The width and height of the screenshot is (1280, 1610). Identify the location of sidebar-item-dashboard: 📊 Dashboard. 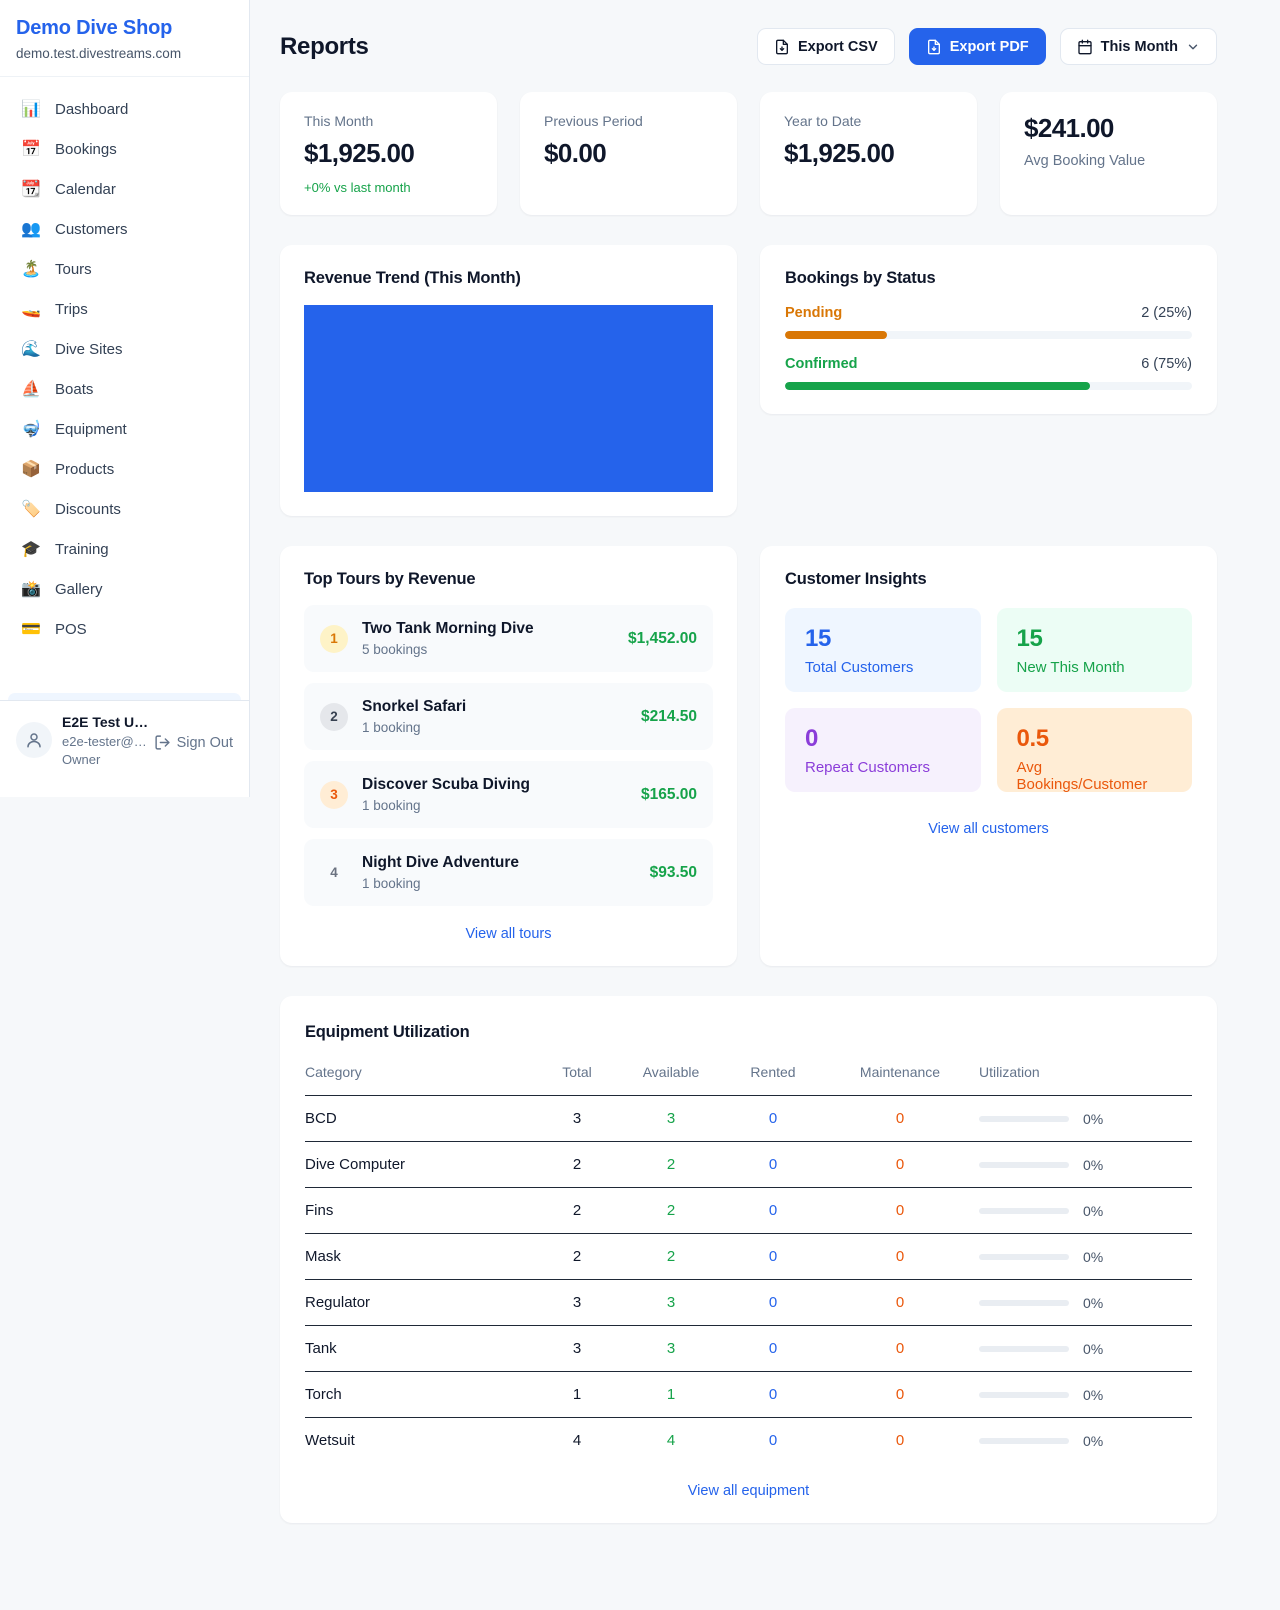
(124, 109).